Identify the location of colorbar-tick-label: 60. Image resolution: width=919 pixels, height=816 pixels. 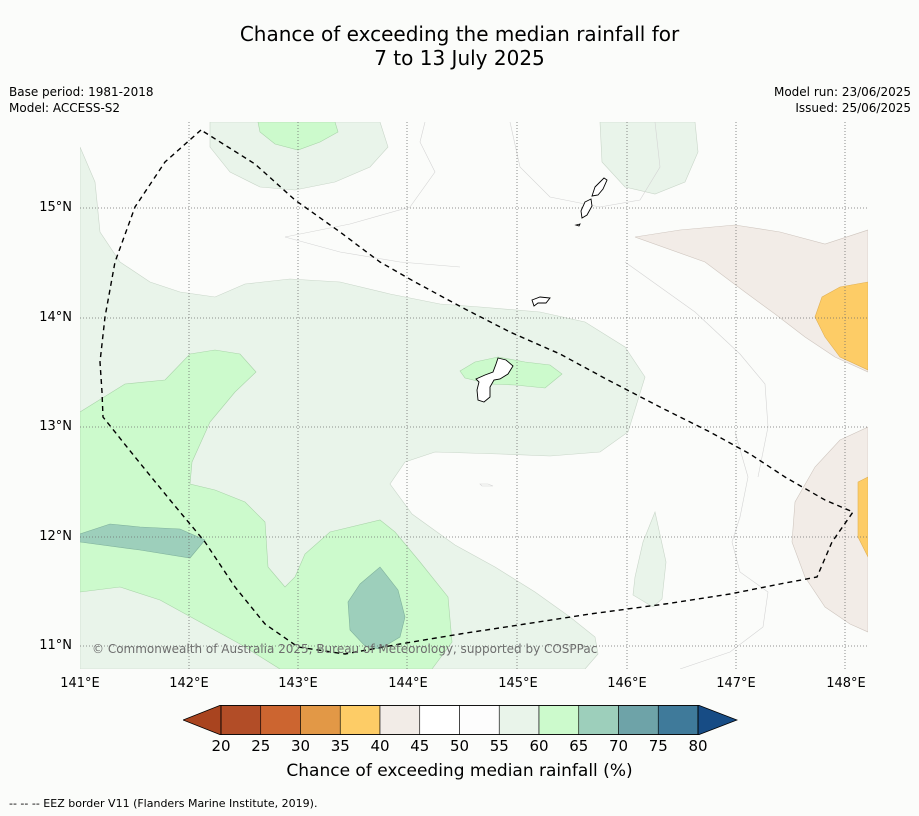
(539, 746).